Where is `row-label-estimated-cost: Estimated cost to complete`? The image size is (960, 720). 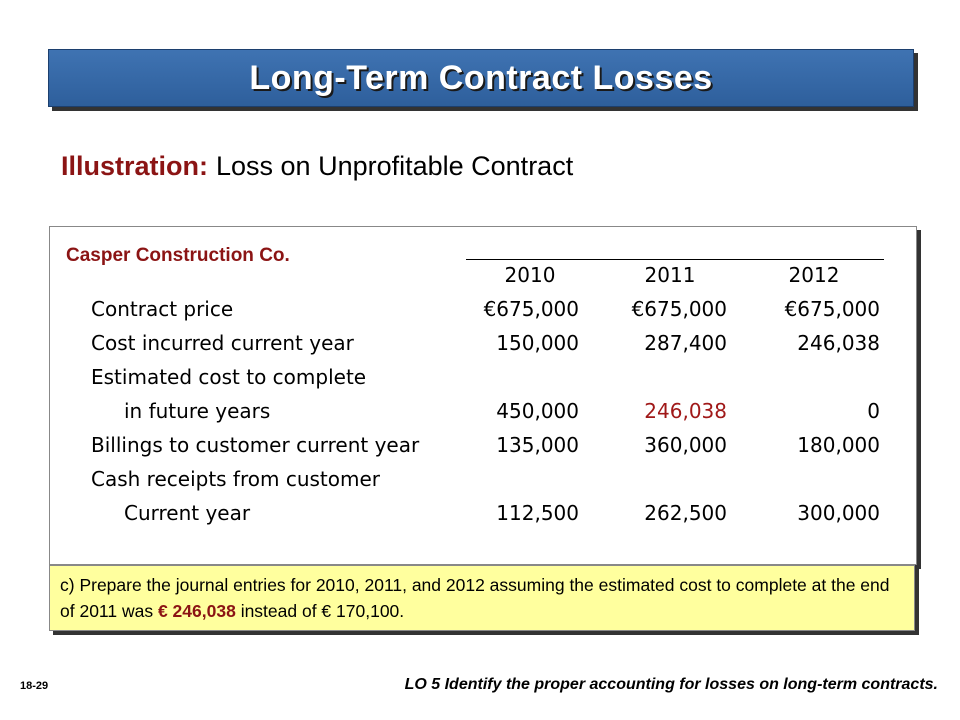 row-label-estimated-cost: Estimated cost to complete is located at coordinates (229, 377).